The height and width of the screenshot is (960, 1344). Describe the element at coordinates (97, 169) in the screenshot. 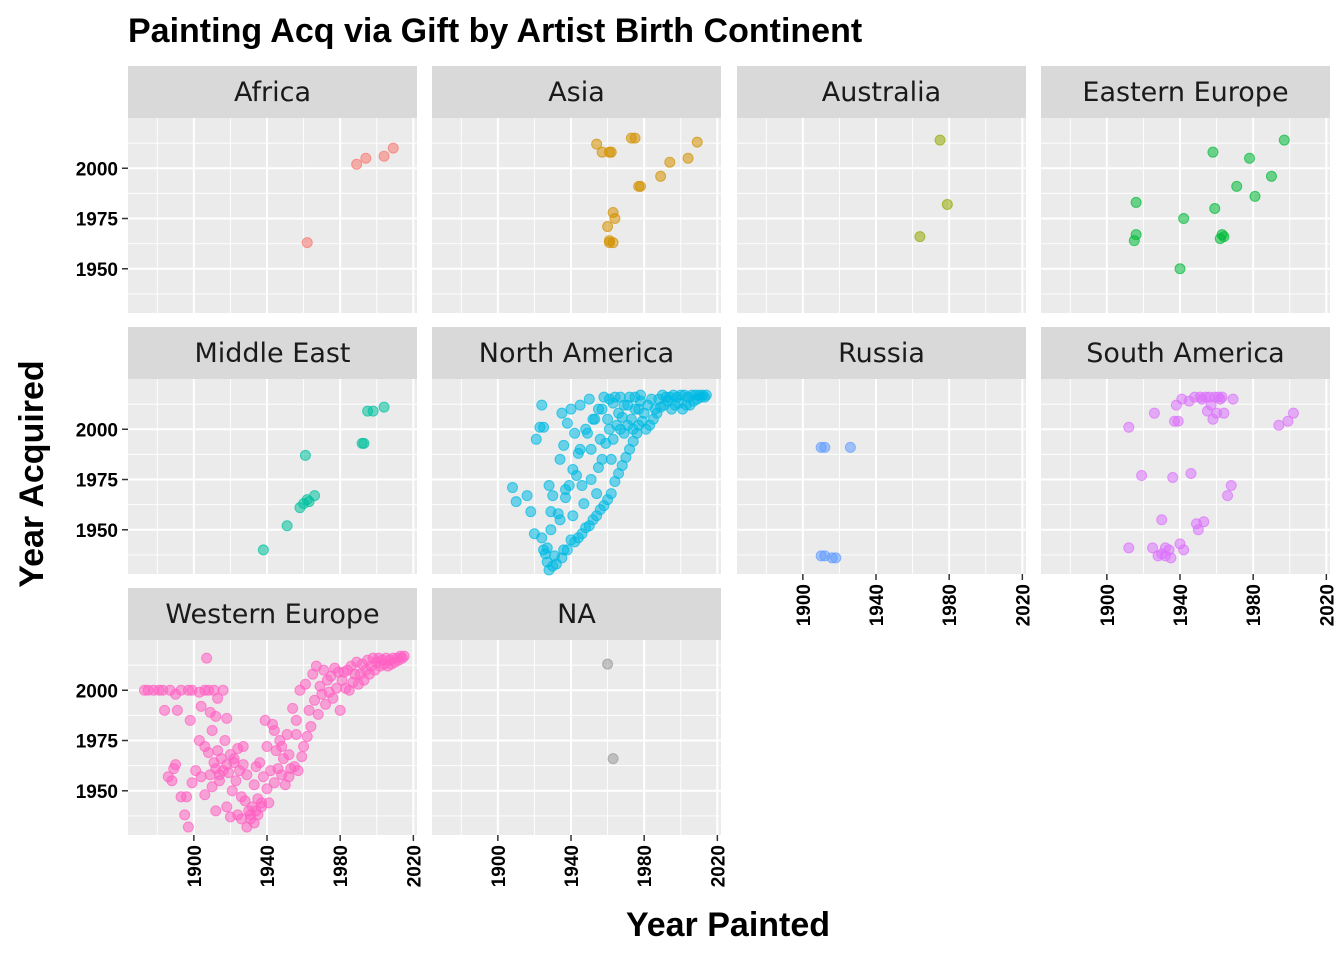

I see `y-tick-label: 2000` at that location.